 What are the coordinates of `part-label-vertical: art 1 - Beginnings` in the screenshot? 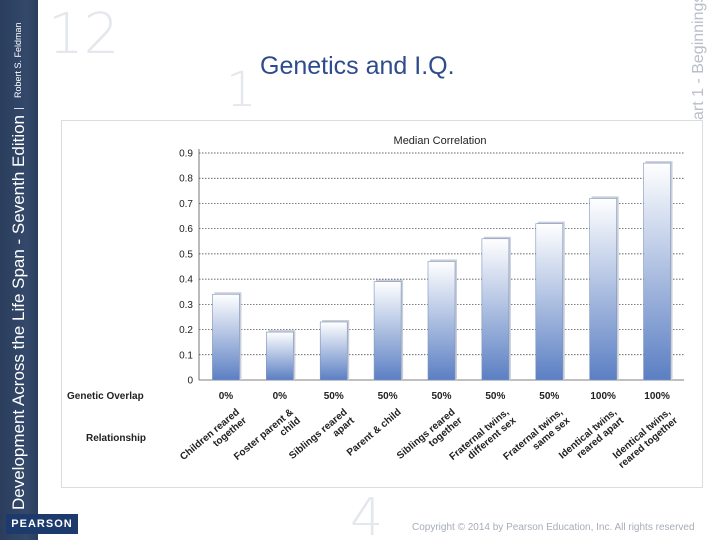 It's located at (698, 60).